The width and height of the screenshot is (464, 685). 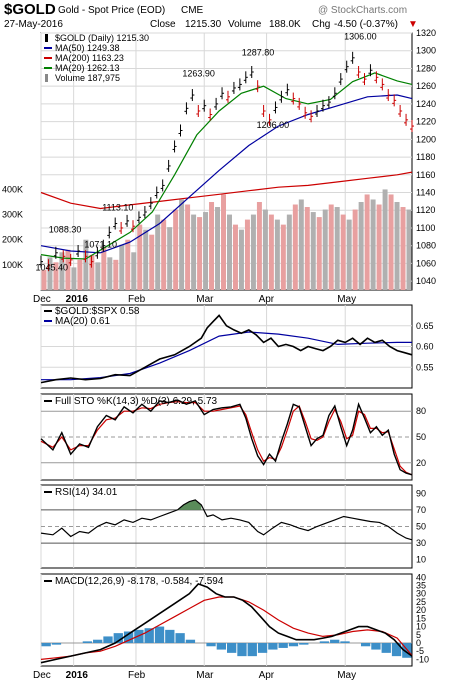 What do you see at coordinates (425, 210) in the screenshot?
I see `price-tick-label: 1120` at bounding box center [425, 210].